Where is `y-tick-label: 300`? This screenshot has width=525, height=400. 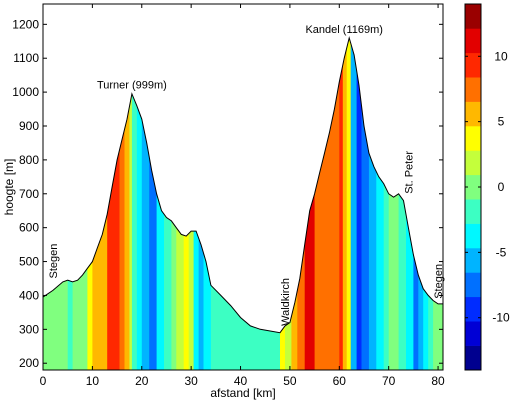 y-tick-label: 300 is located at coordinates (29, 329).